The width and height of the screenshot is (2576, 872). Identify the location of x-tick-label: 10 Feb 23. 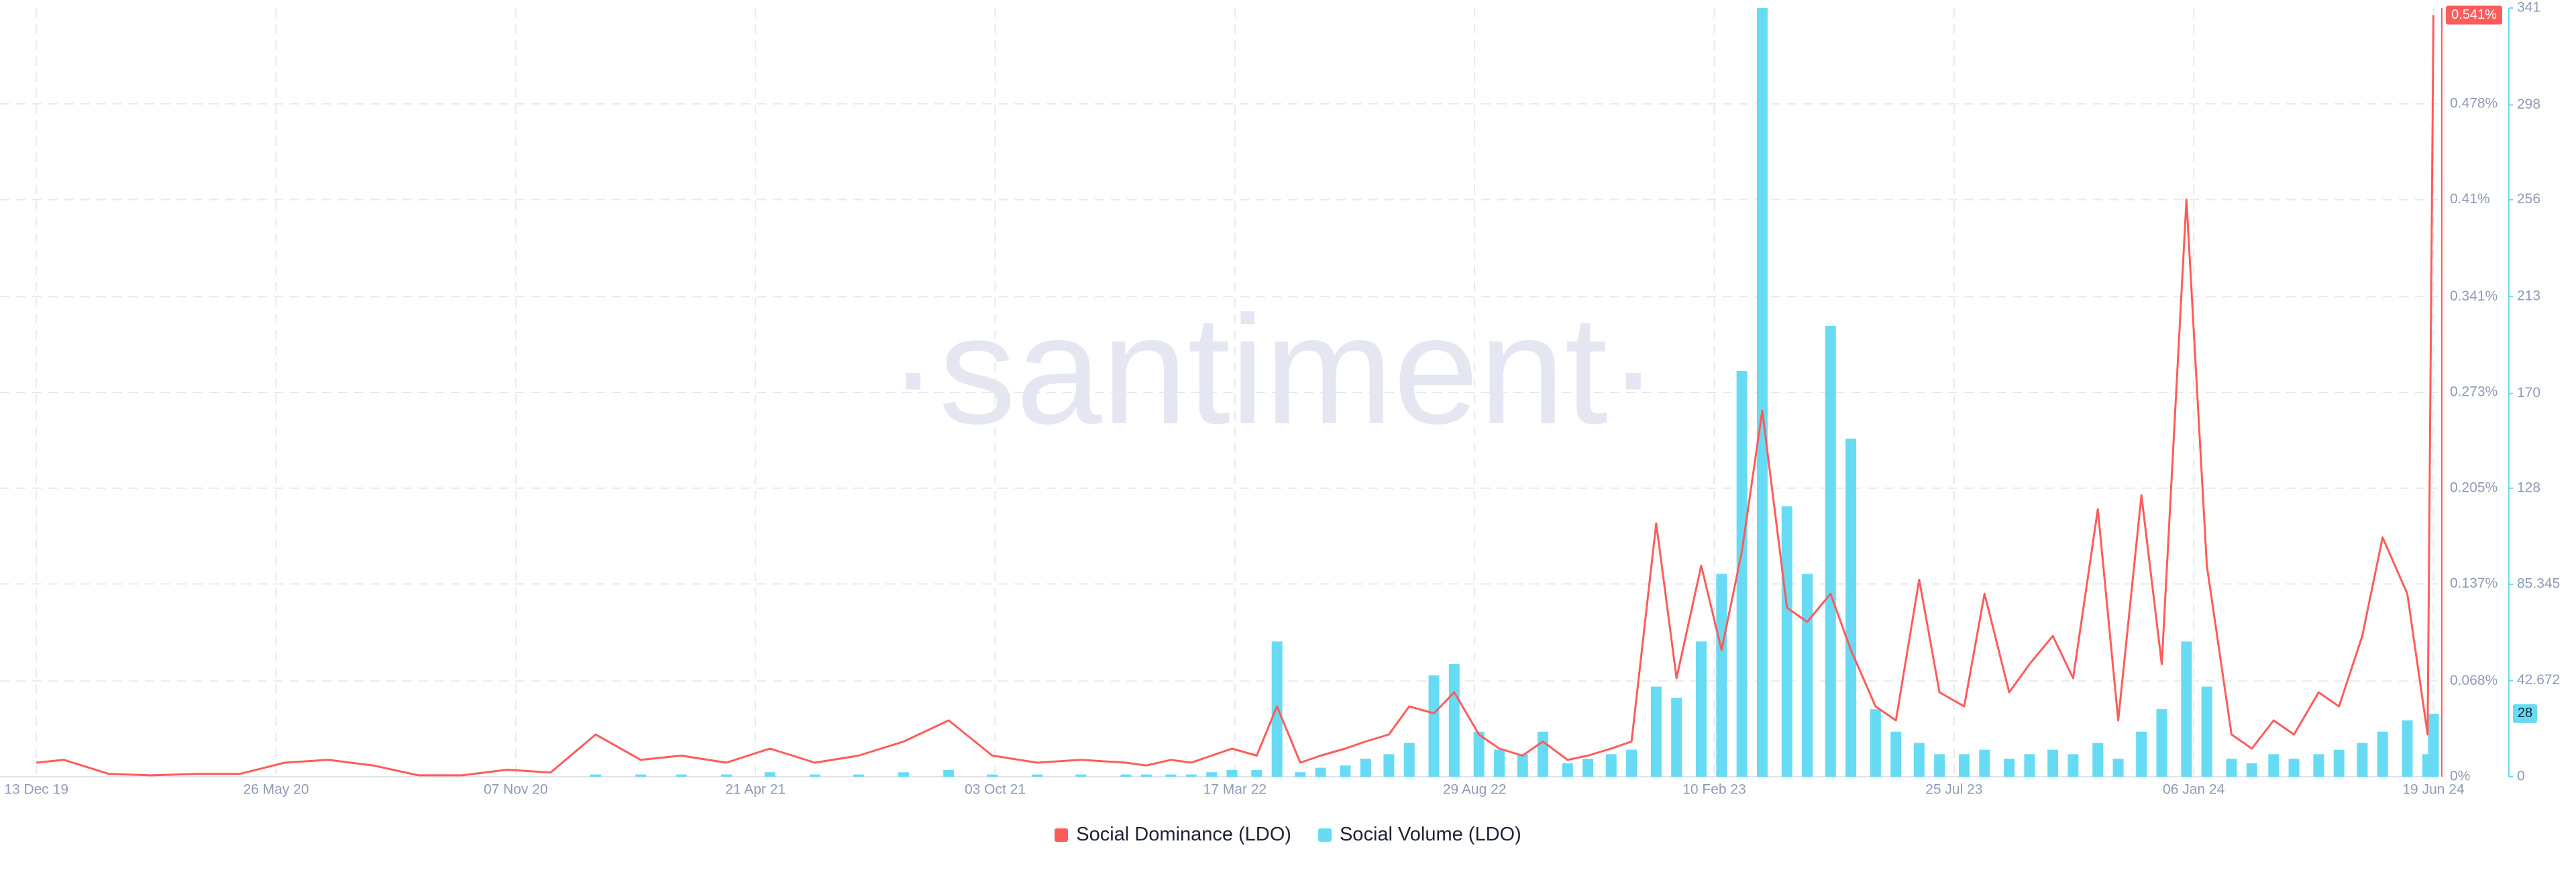
(1714, 790).